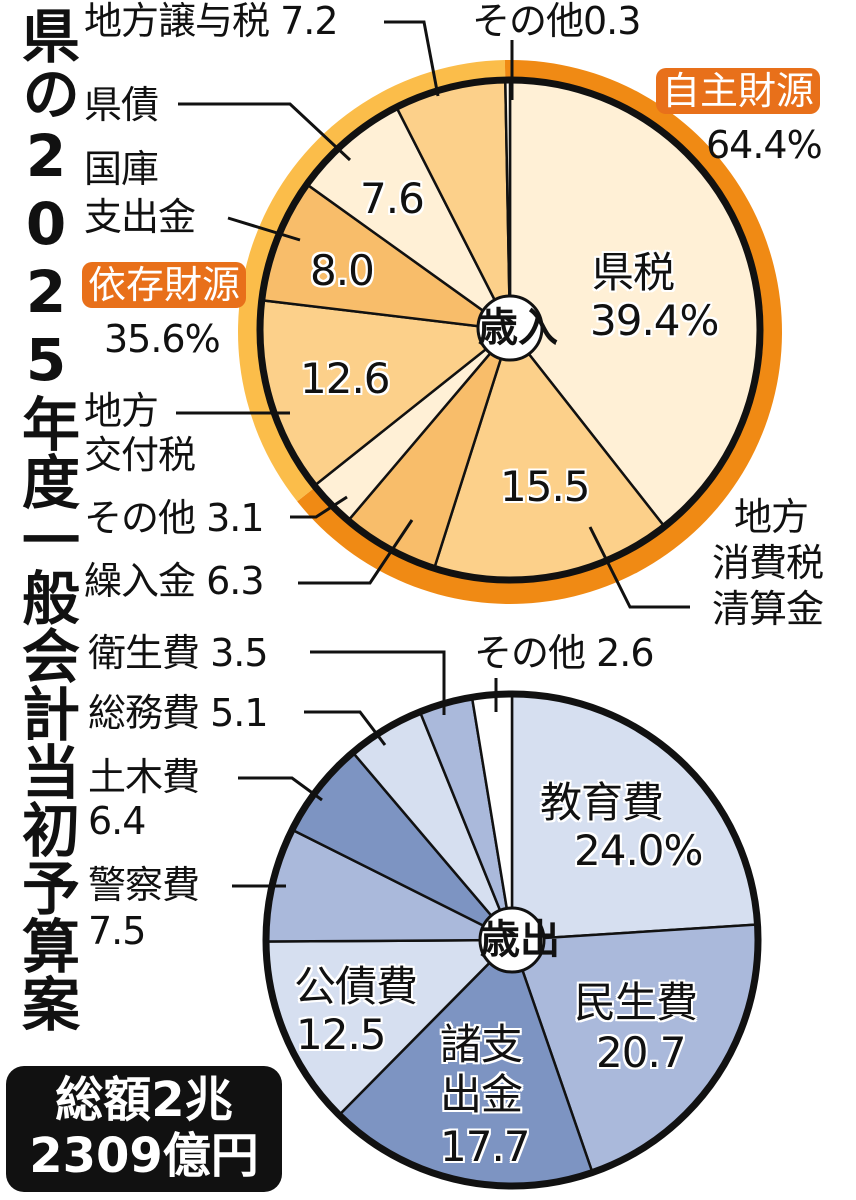 This screenshot has height=1200, width=856. What do you see at coordinates (140, 217) in the screenshot?
I see `label-kokko-2: 支出金` at bounding box center [140, 217].